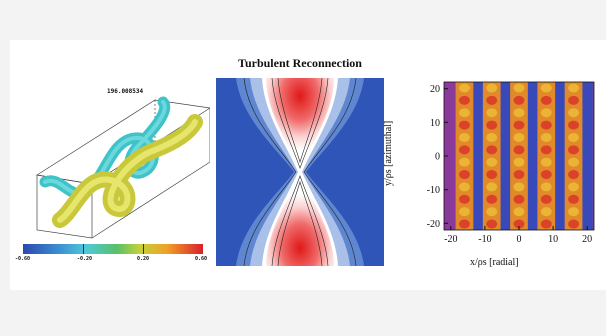 This screenshot has width=606, height=336. What do you see at coordinates (437, 157) in the screenshot?
I see `y-tick-label: 0` at bounding box center [437, 157].